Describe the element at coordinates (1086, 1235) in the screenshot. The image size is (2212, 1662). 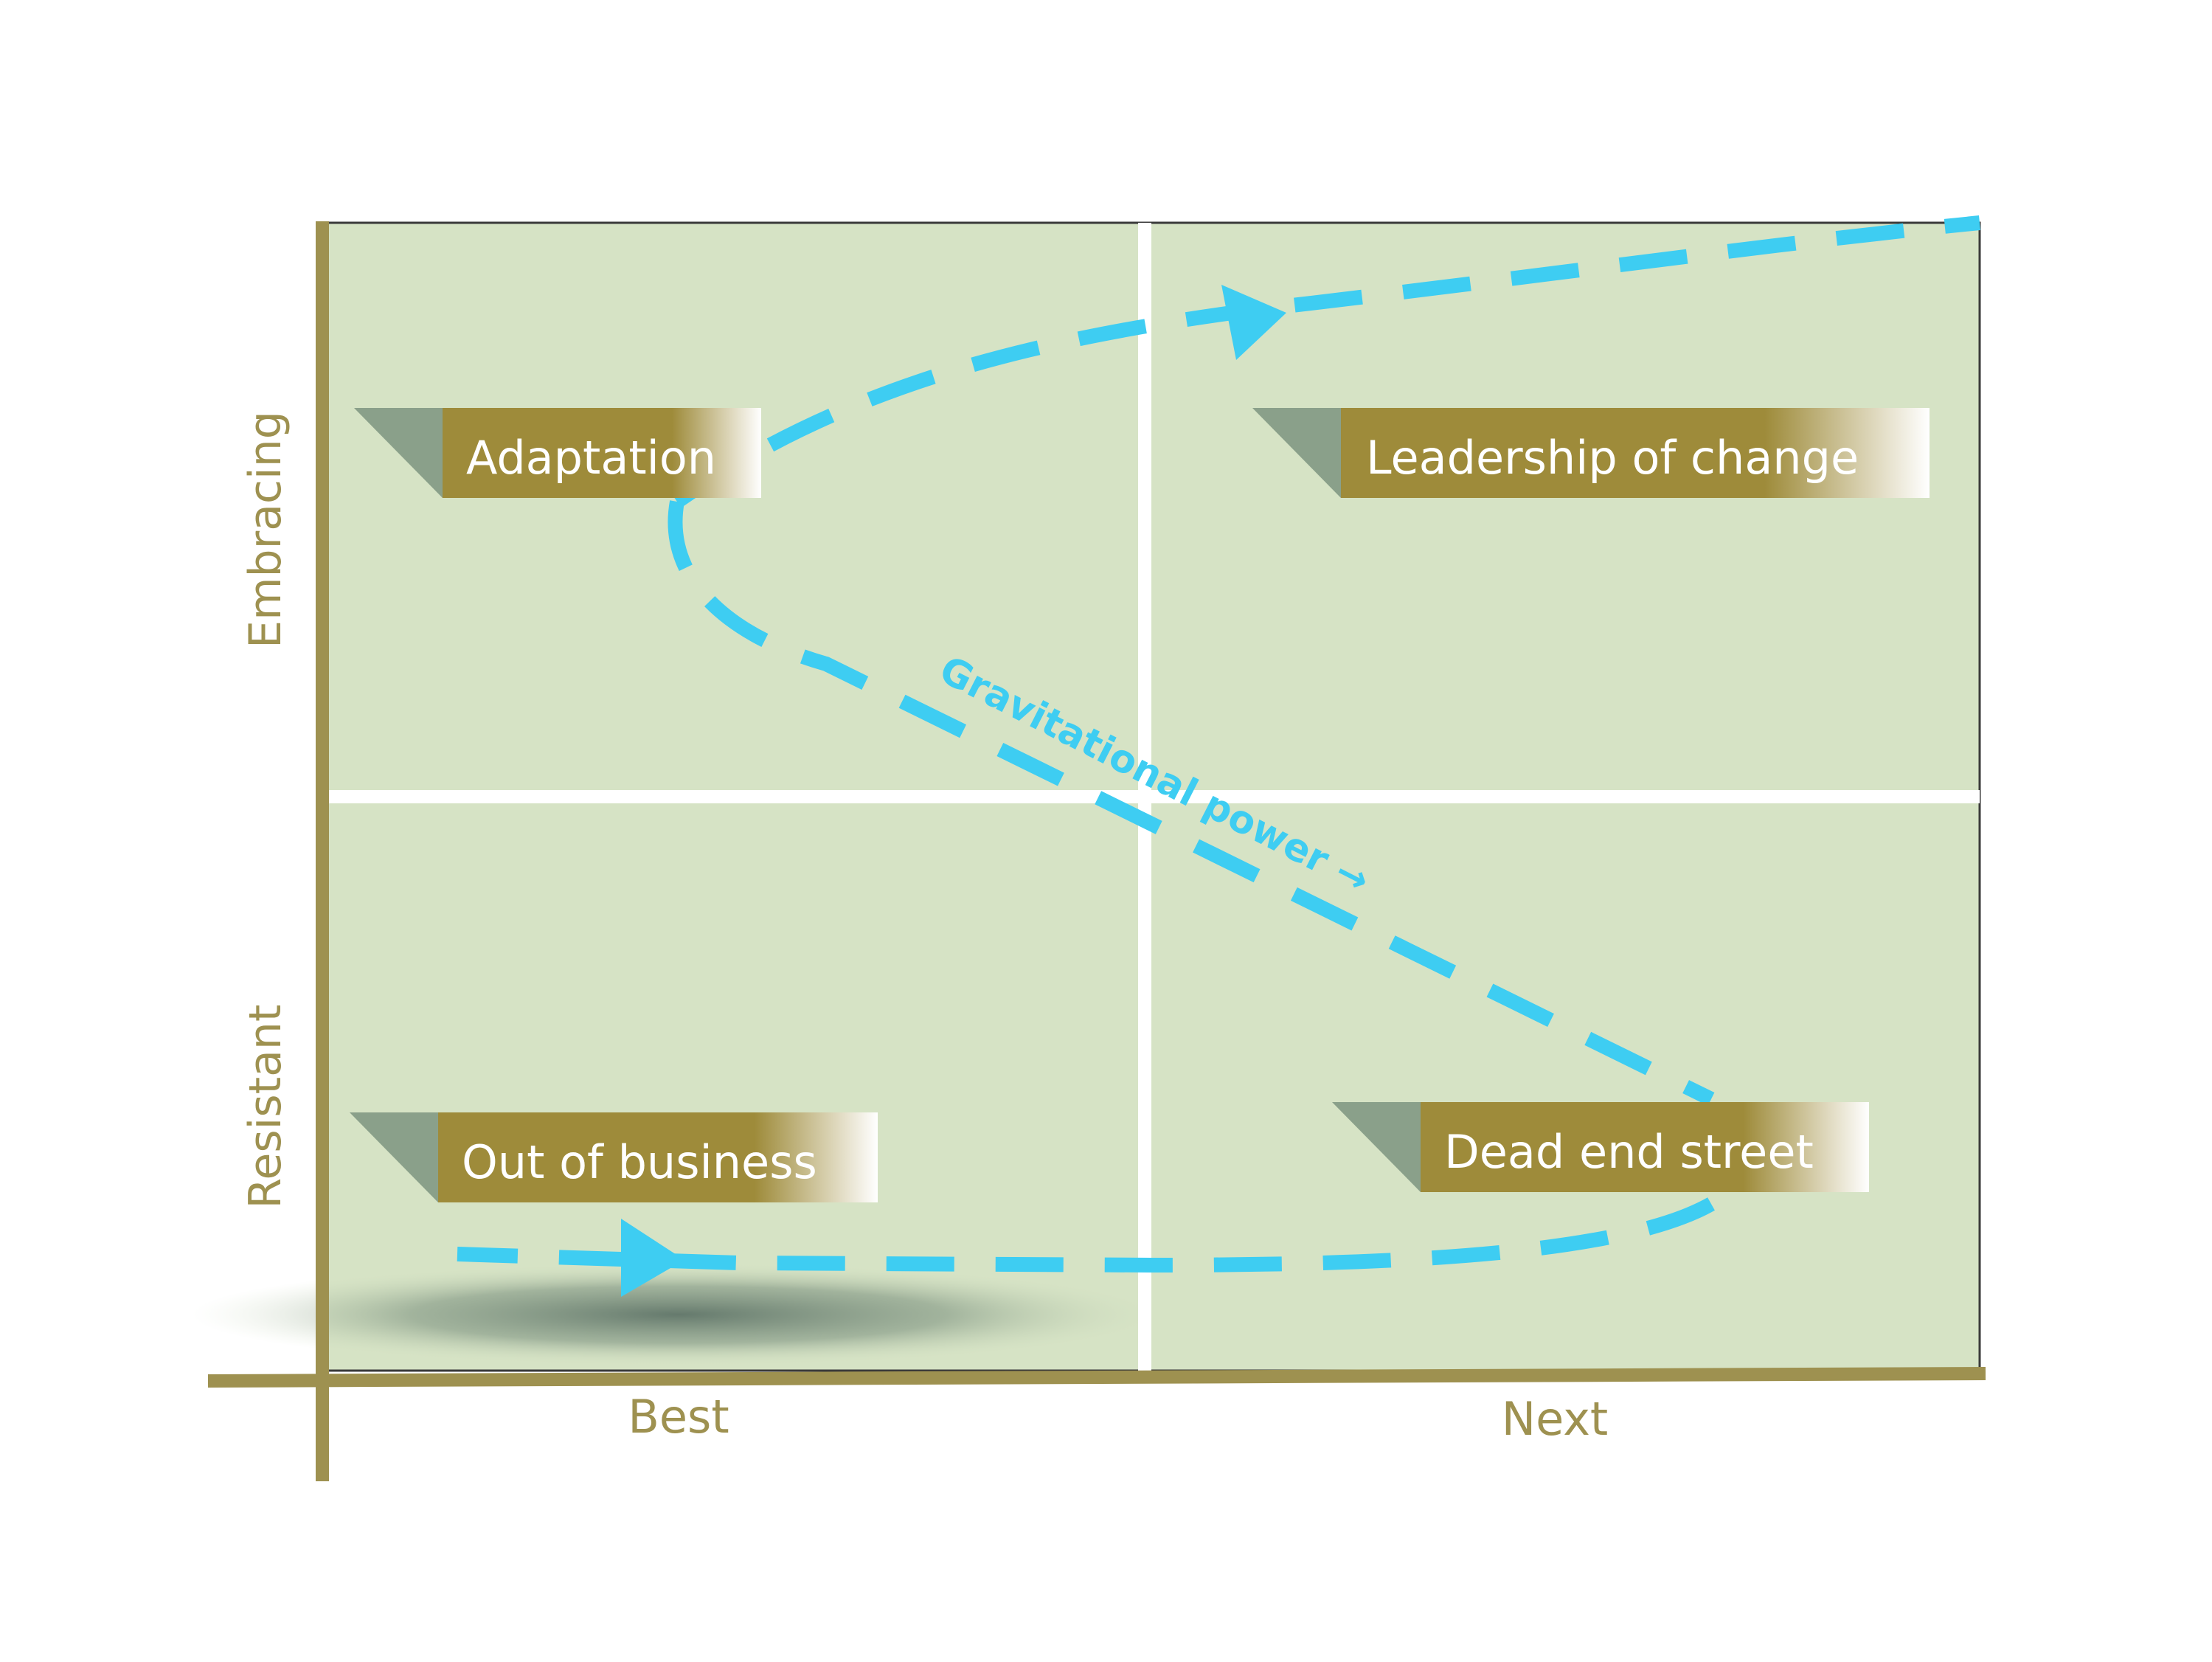
I see `path-bottom-curve` at that location.